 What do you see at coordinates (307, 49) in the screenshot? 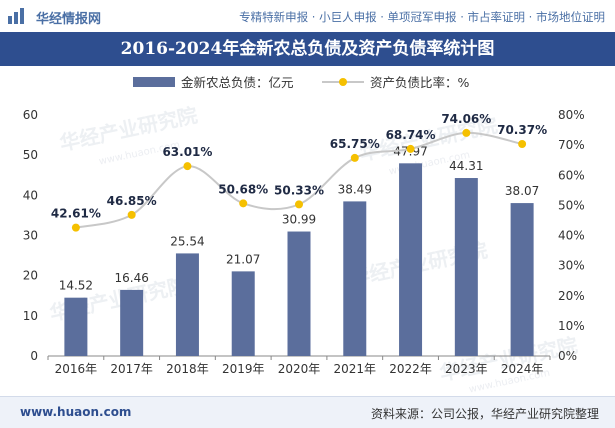
I see `chart-title: 2016-2024年金新农总负债及资产负债率统计图` at bounding box center [307, 49].